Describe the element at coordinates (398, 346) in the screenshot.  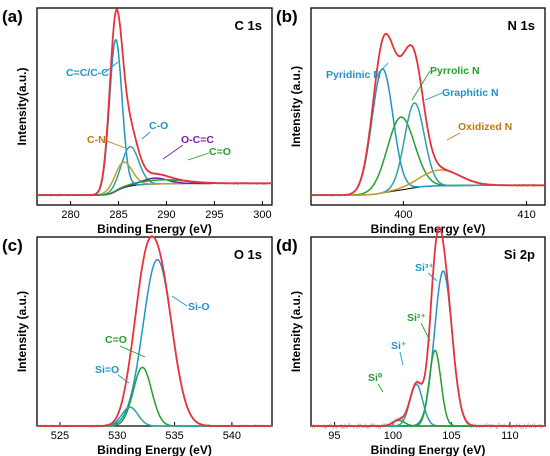
I see `component-label: Si⁺` at that location.